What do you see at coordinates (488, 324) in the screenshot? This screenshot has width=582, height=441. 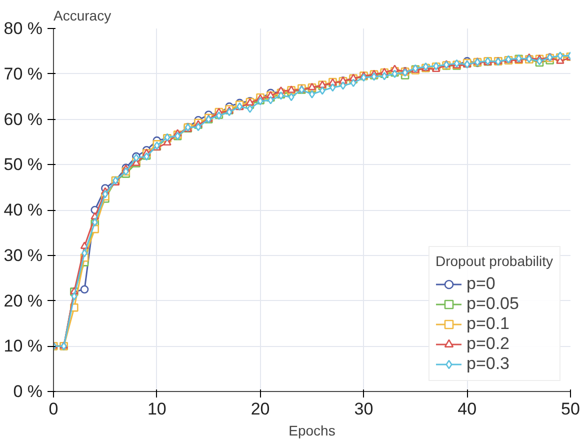 I see `legend-label: p=0.1` at bounding box center [488, 324].